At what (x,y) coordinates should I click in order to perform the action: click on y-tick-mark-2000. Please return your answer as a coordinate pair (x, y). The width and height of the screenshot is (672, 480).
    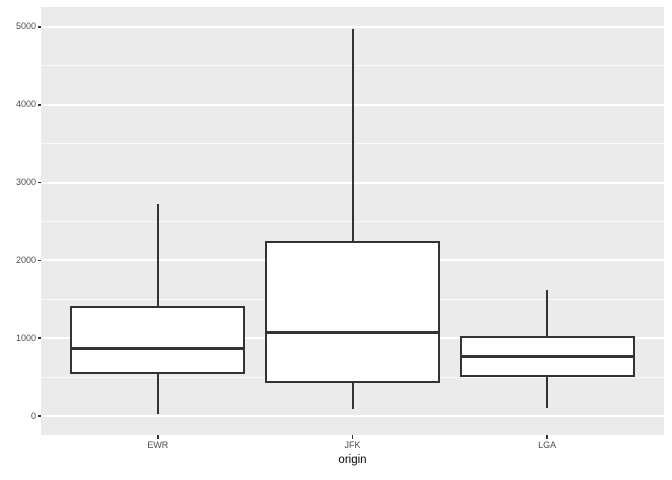
    Looking at the image, I should click on (39, 260).